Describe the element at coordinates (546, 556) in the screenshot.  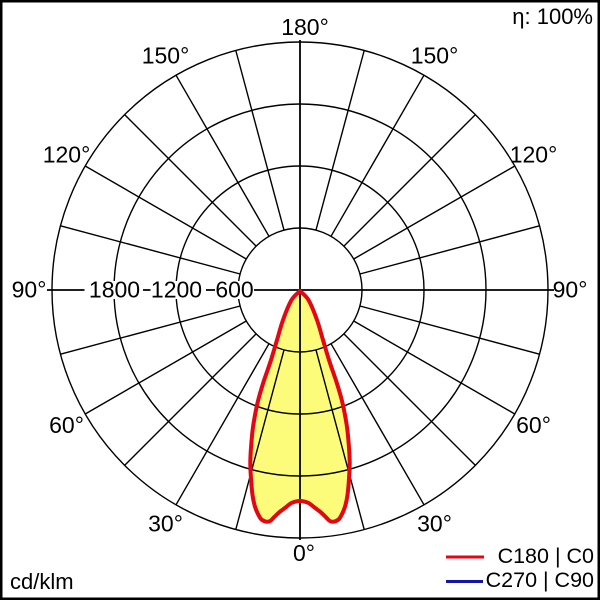
I see `svg-text: C180 | C0` at that location.